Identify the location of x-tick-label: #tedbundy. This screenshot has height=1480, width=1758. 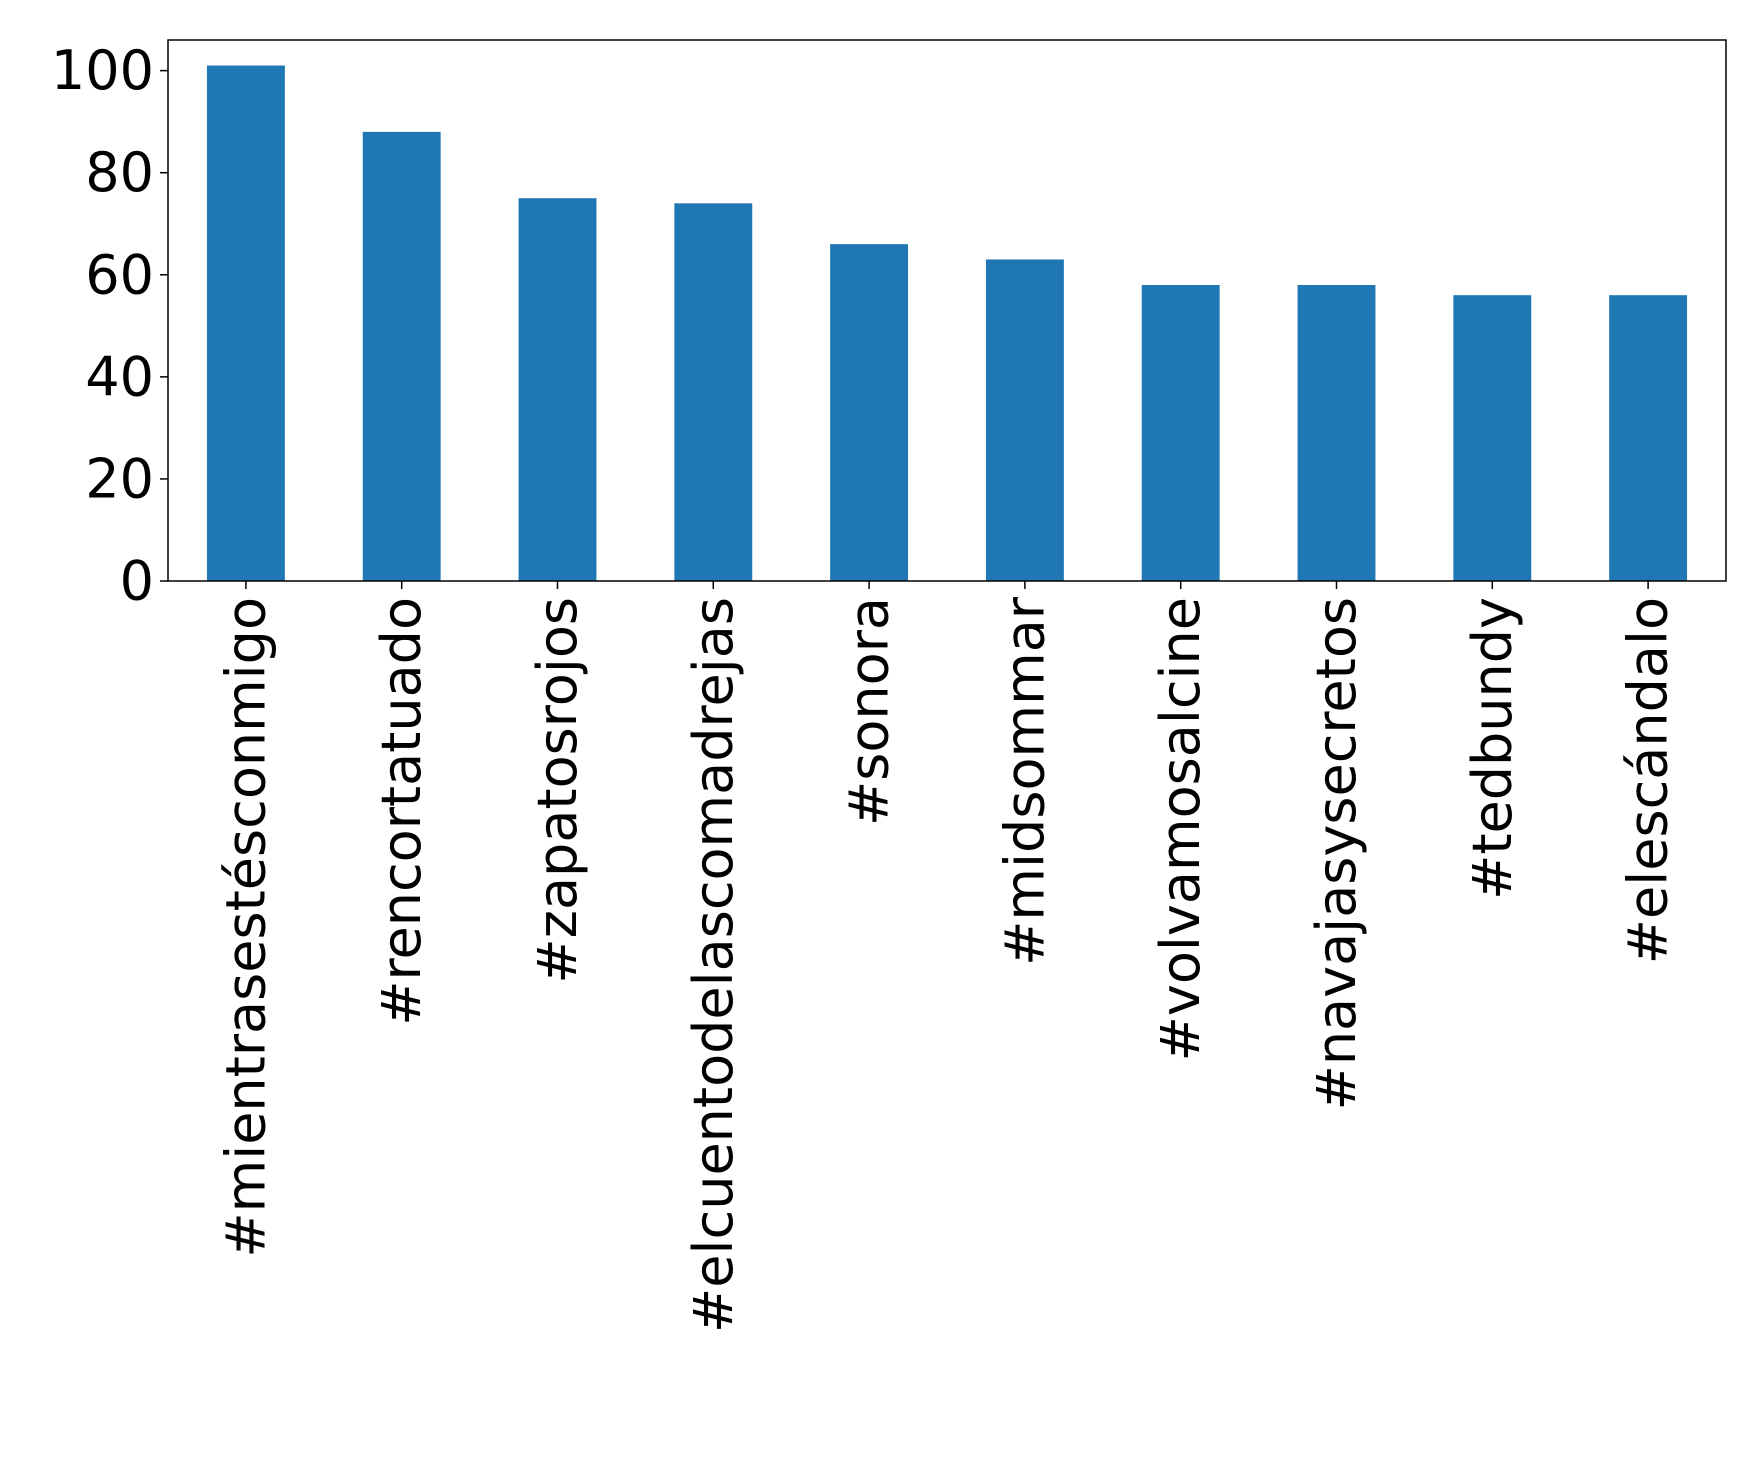
(1492, 748).